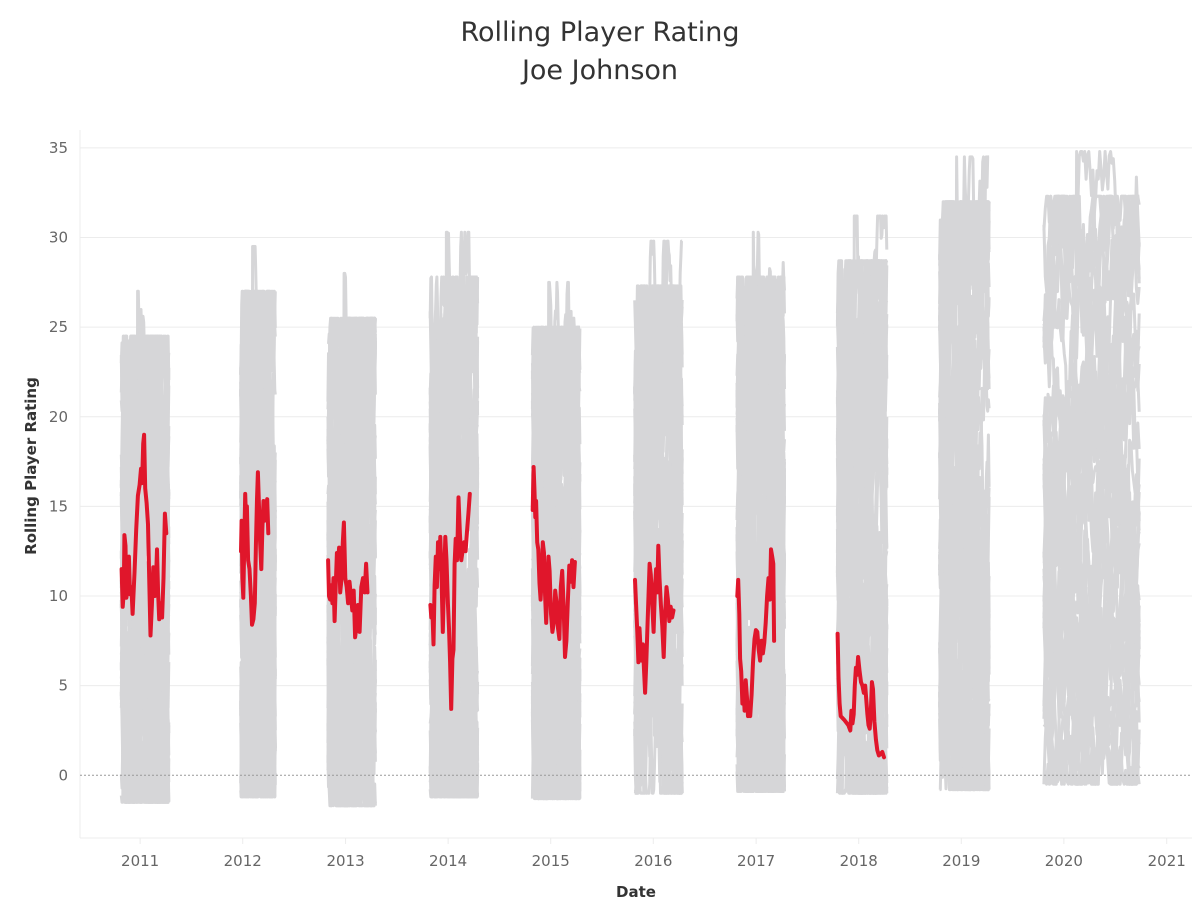 This screenshot has height=922, width=1200. I want to click on x-tick-label: 2016, so click(653, 861).